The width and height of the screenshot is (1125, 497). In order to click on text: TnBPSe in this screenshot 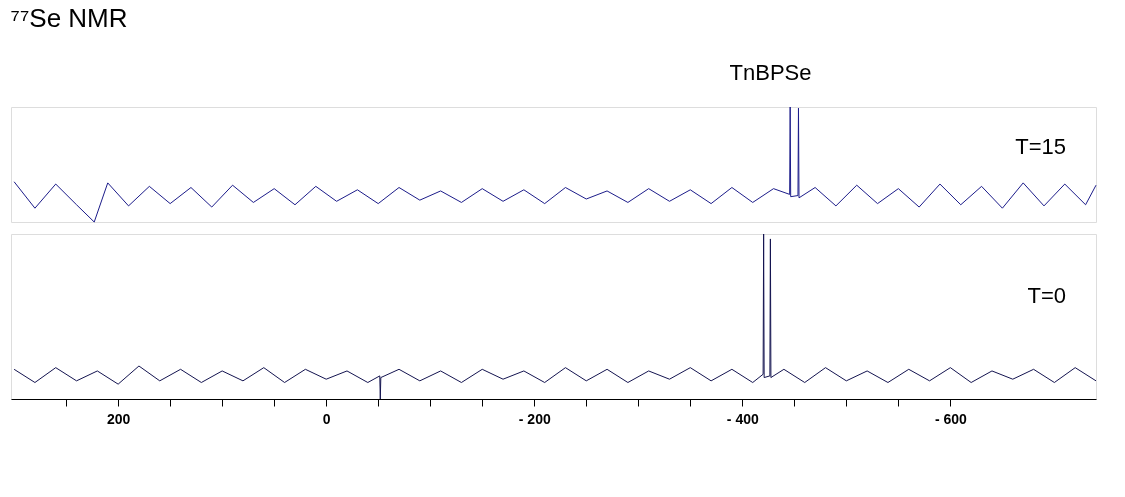, I will do `click(770, 72)`.